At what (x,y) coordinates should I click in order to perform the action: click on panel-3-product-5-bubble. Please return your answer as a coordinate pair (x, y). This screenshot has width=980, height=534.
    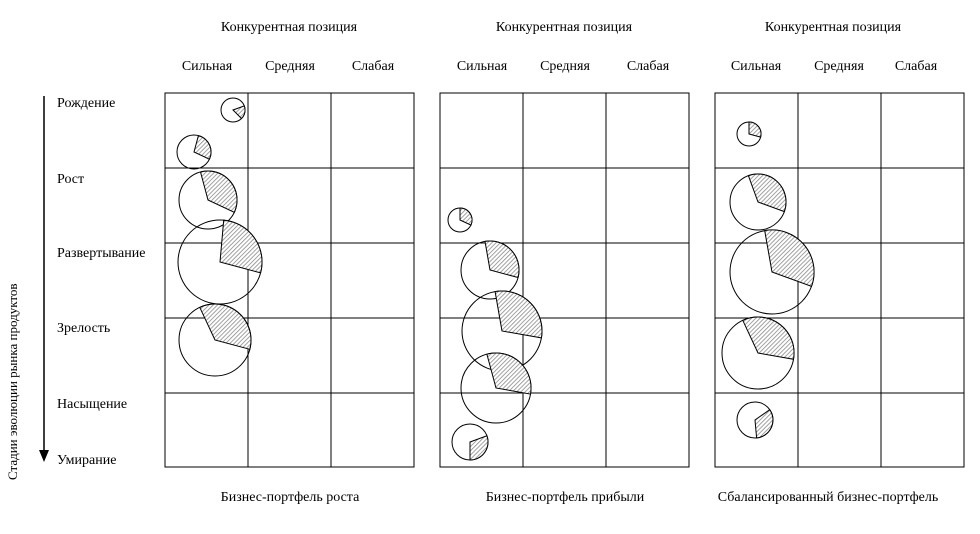
    Looking at the image, I should click on (755, 420).